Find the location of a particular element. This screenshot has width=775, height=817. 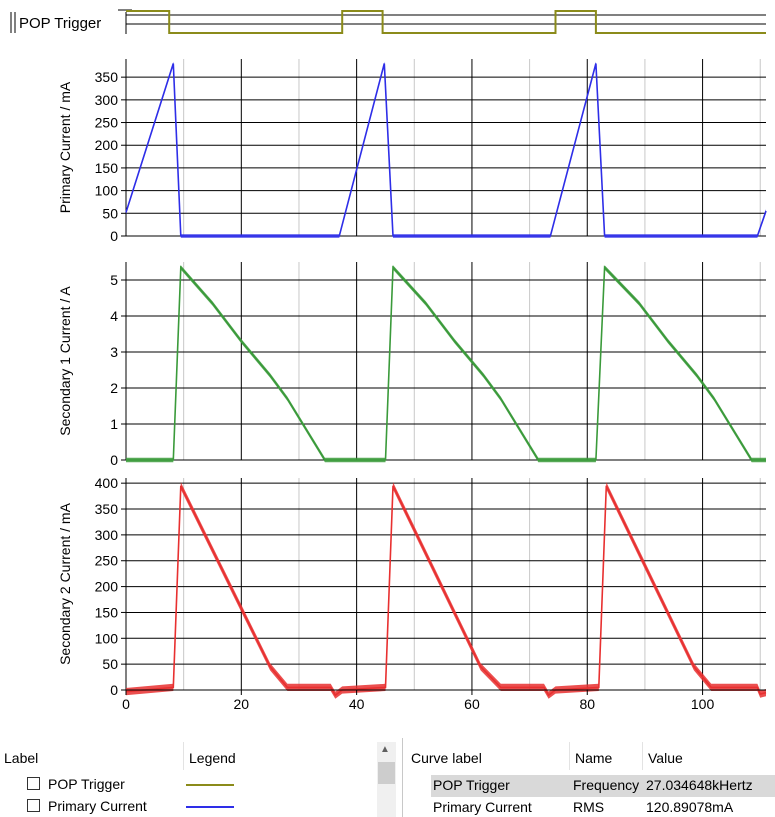

curve-label-cell: Primary Current is located at coordinates (482, 807).